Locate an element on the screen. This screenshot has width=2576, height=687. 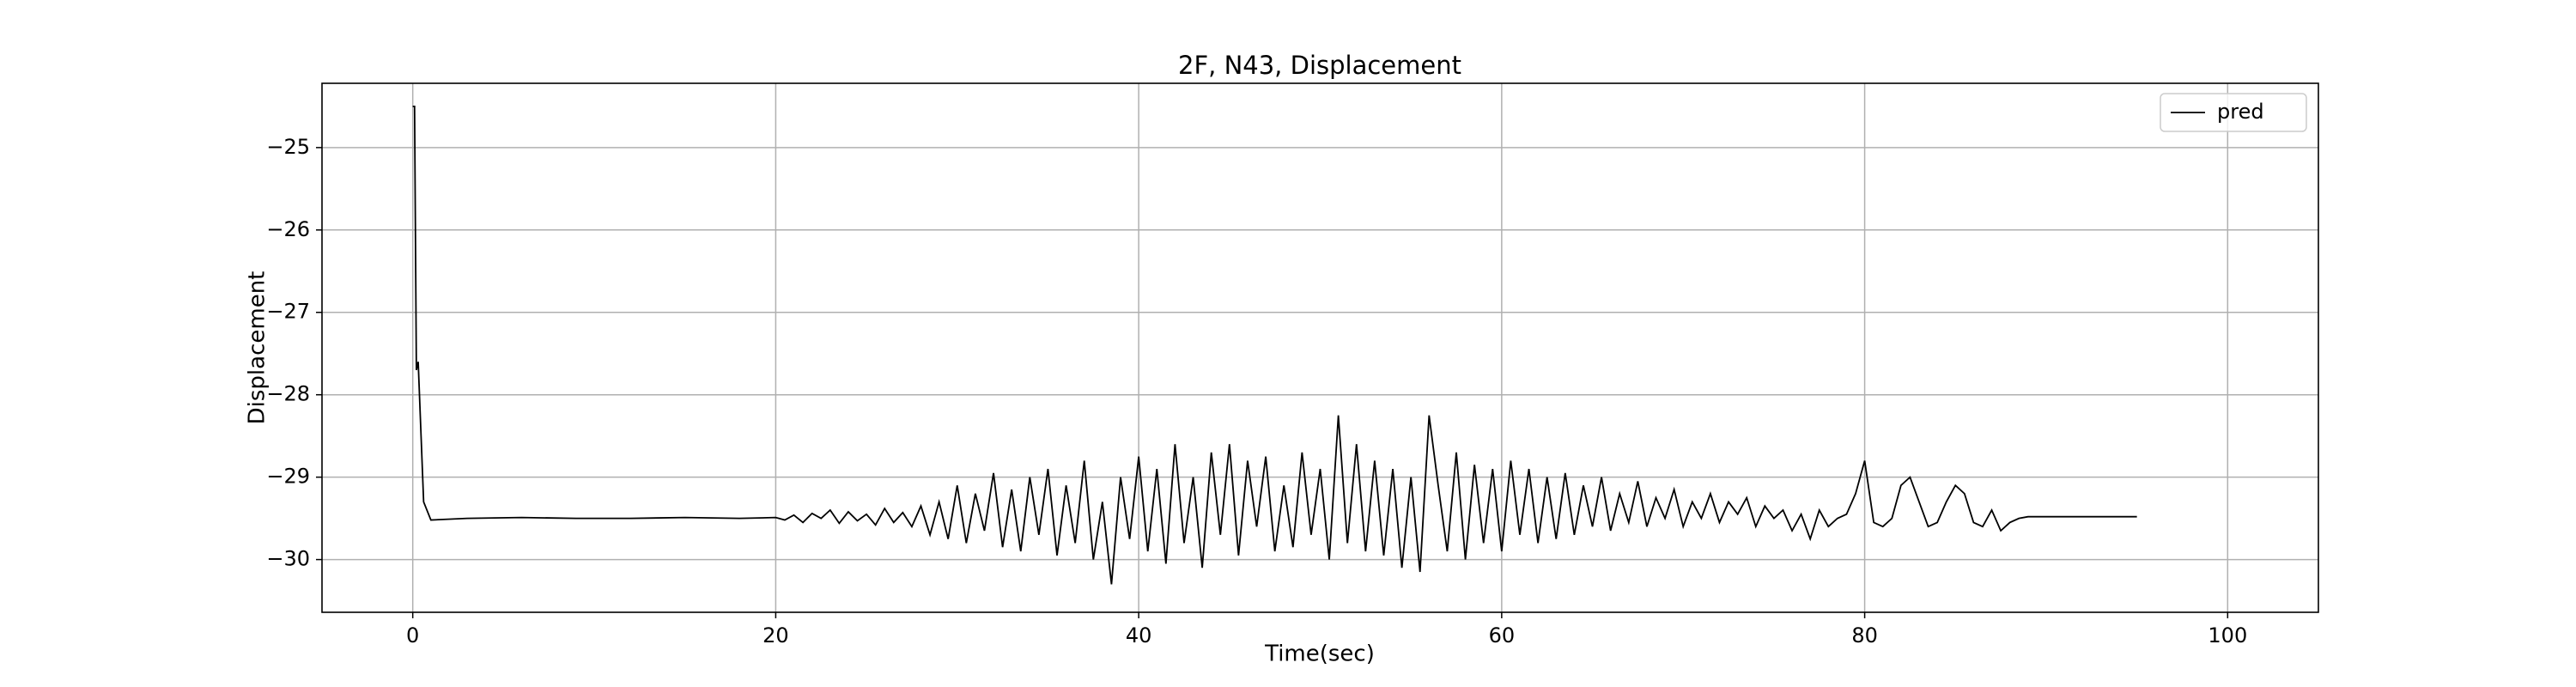
x-axis-label: Time(sec) is located at coordinates (1319, 654).